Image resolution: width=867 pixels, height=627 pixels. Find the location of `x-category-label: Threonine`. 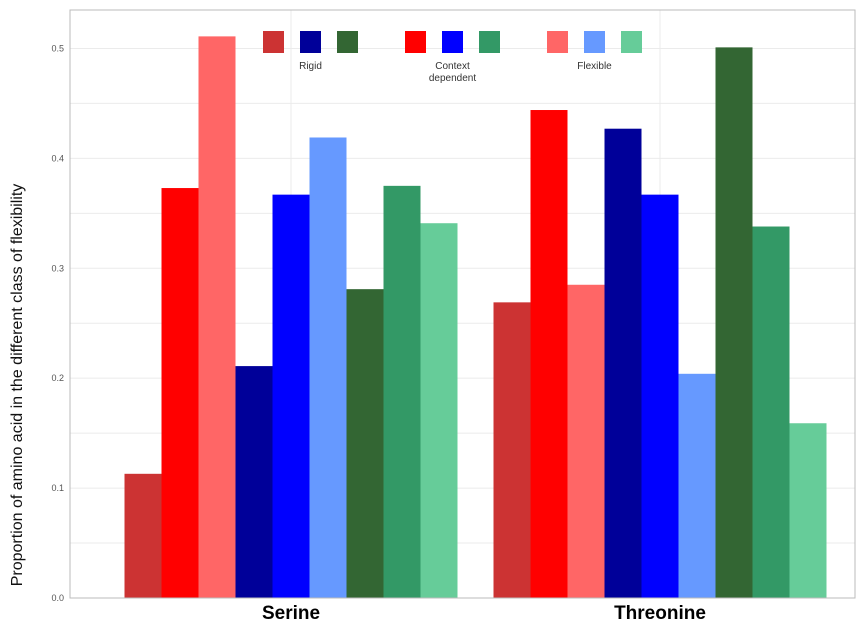

x-category-label: Threonine is located at coordinates (660, 613).